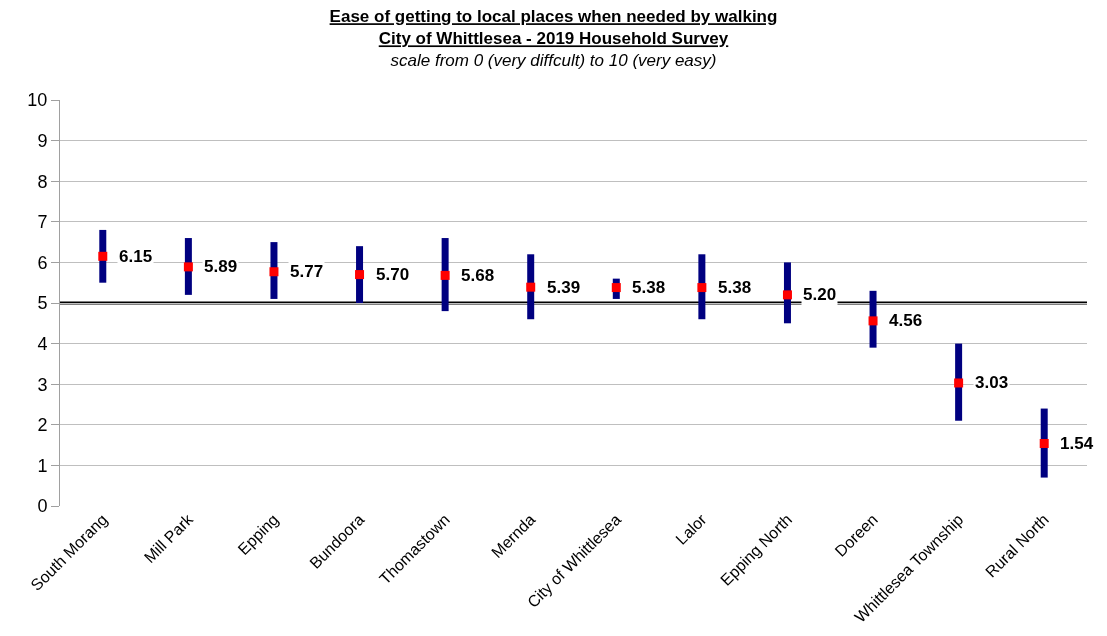  What do you see at coordinates (42, 140) in the screenshot?
I see `y-tick-label: 9` at bounding box center [42, 140].